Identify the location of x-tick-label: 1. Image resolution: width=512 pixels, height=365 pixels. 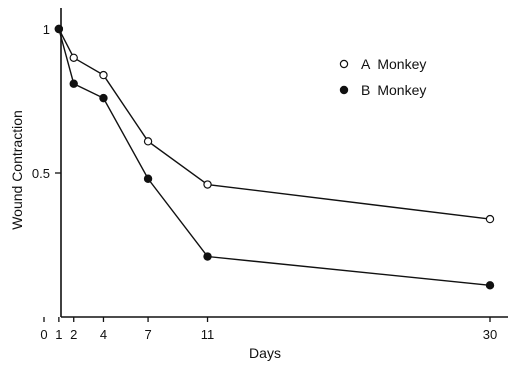
(58, 334).